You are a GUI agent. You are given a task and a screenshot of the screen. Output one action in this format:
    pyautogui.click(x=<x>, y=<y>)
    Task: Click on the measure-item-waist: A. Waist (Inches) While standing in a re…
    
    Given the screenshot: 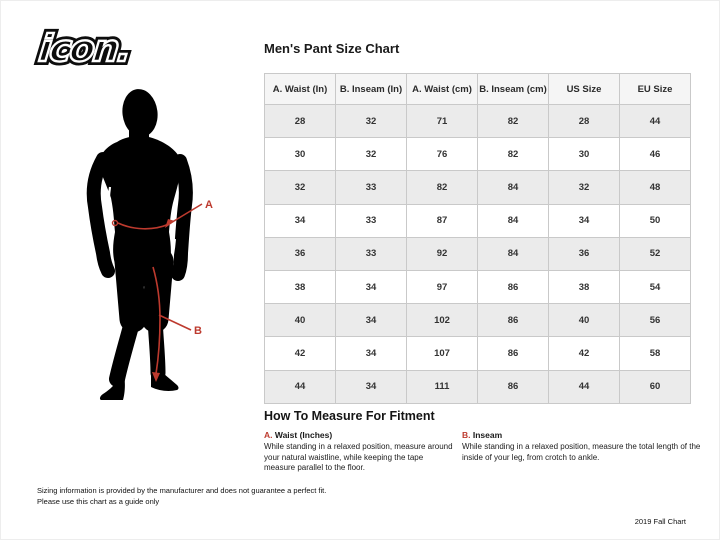 What is the action you would take?
    pyautogui.click(x=359, y=452)
    